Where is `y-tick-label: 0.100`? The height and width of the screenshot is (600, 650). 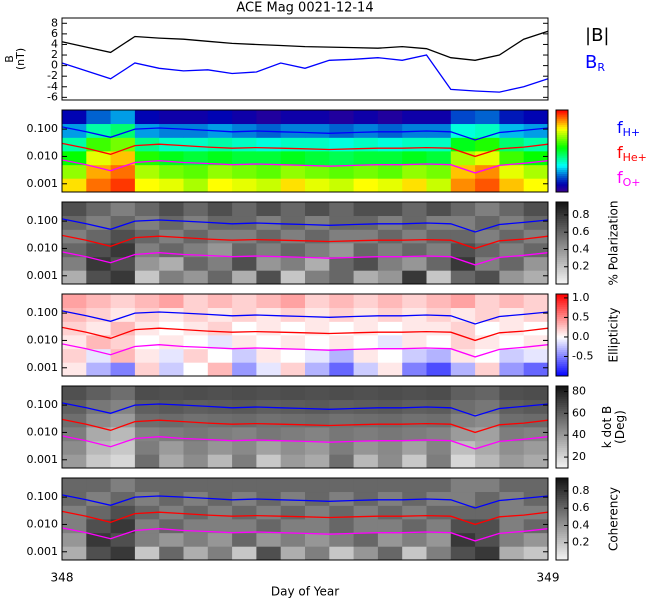
y-tick-label: 0.100 is located at coordinates (43, 312).